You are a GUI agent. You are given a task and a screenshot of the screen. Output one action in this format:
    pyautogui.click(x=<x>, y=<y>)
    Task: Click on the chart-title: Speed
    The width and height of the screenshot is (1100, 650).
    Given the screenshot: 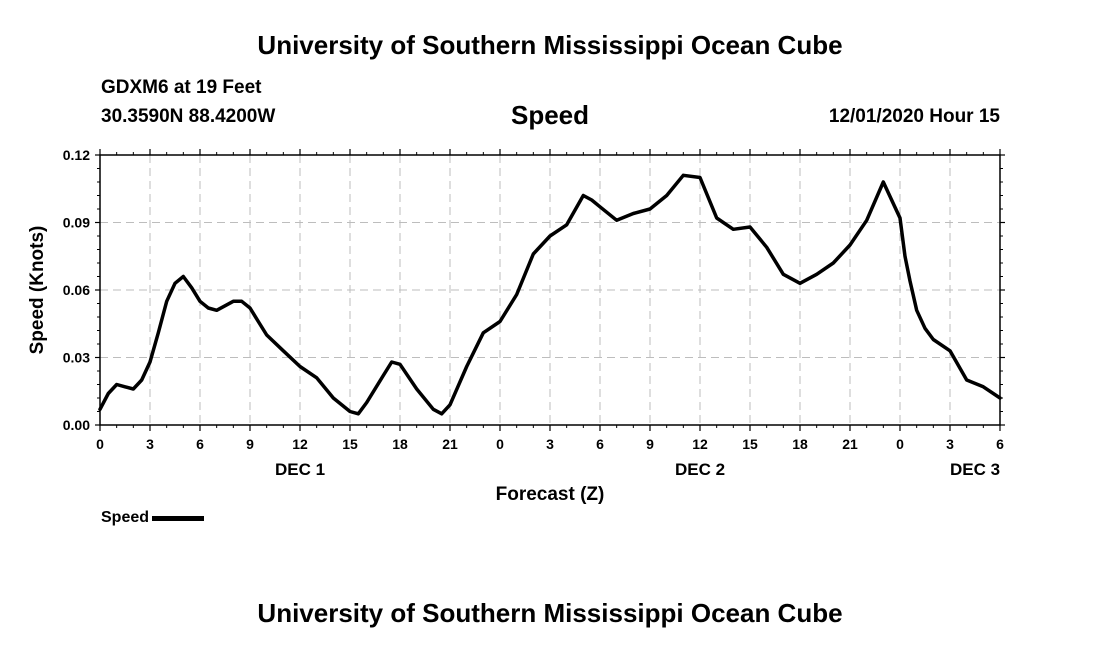 What is the action you would take?
    pyautogui.click(x=550, y=115)
    